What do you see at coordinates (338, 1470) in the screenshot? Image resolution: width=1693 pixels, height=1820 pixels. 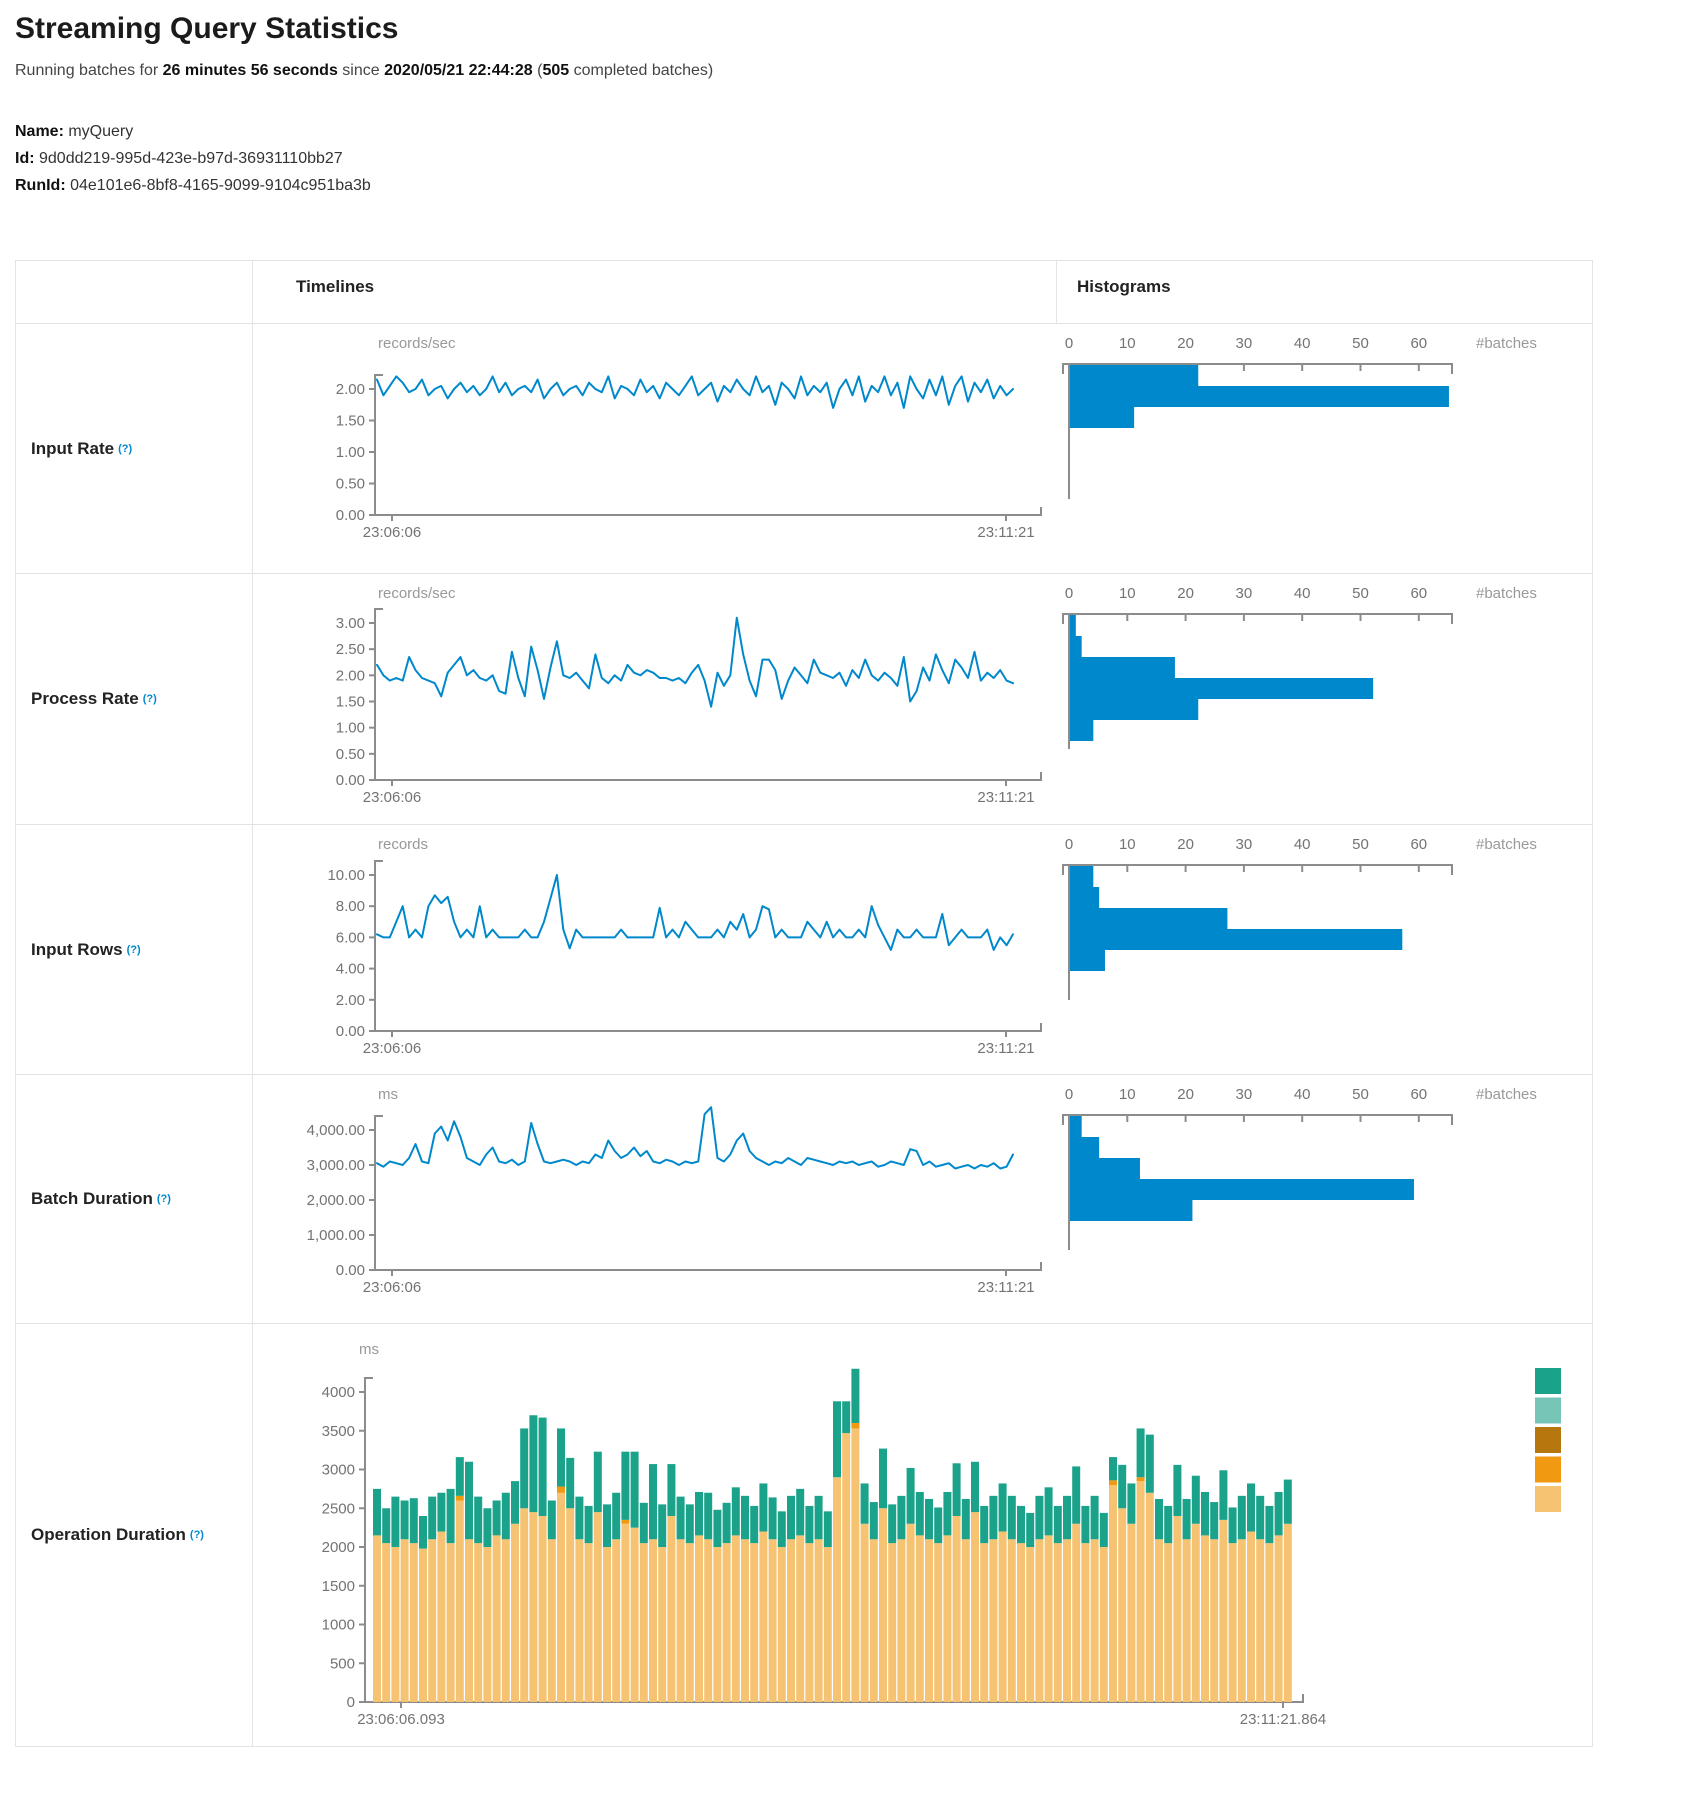 I see `svg-text: 3000` at bounding box center [338, 1470].